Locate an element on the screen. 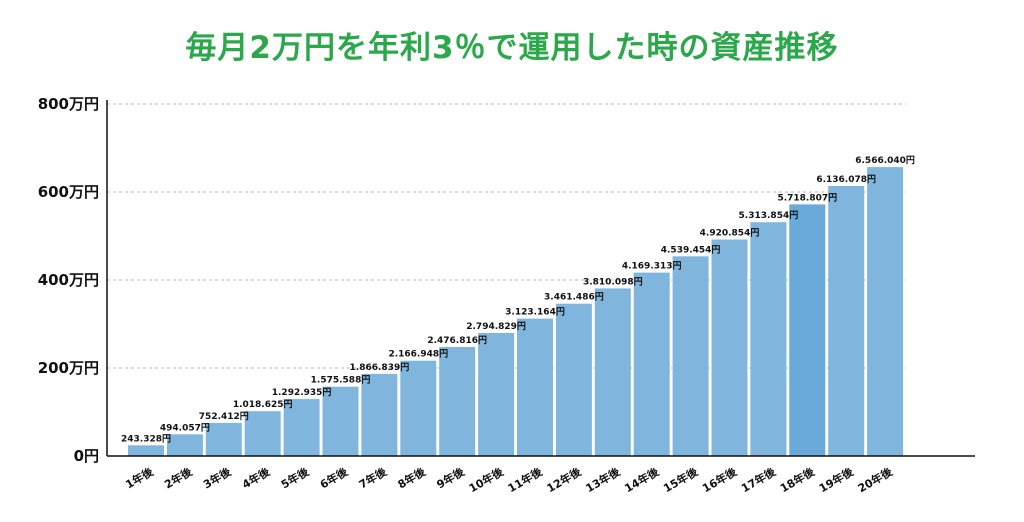  x-tick-label: 8年後 is located at coordinates (412, 477).